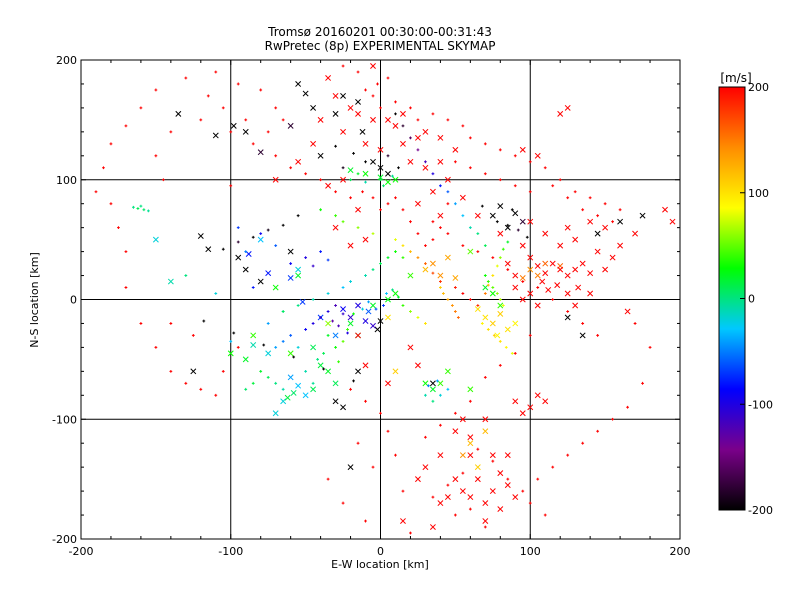 This screenshot has width=800, height=600. What do you see at coordinates (81, 551) in the screenshot?
I see `x-tick-label: -200` at bounding box center [81, 551].